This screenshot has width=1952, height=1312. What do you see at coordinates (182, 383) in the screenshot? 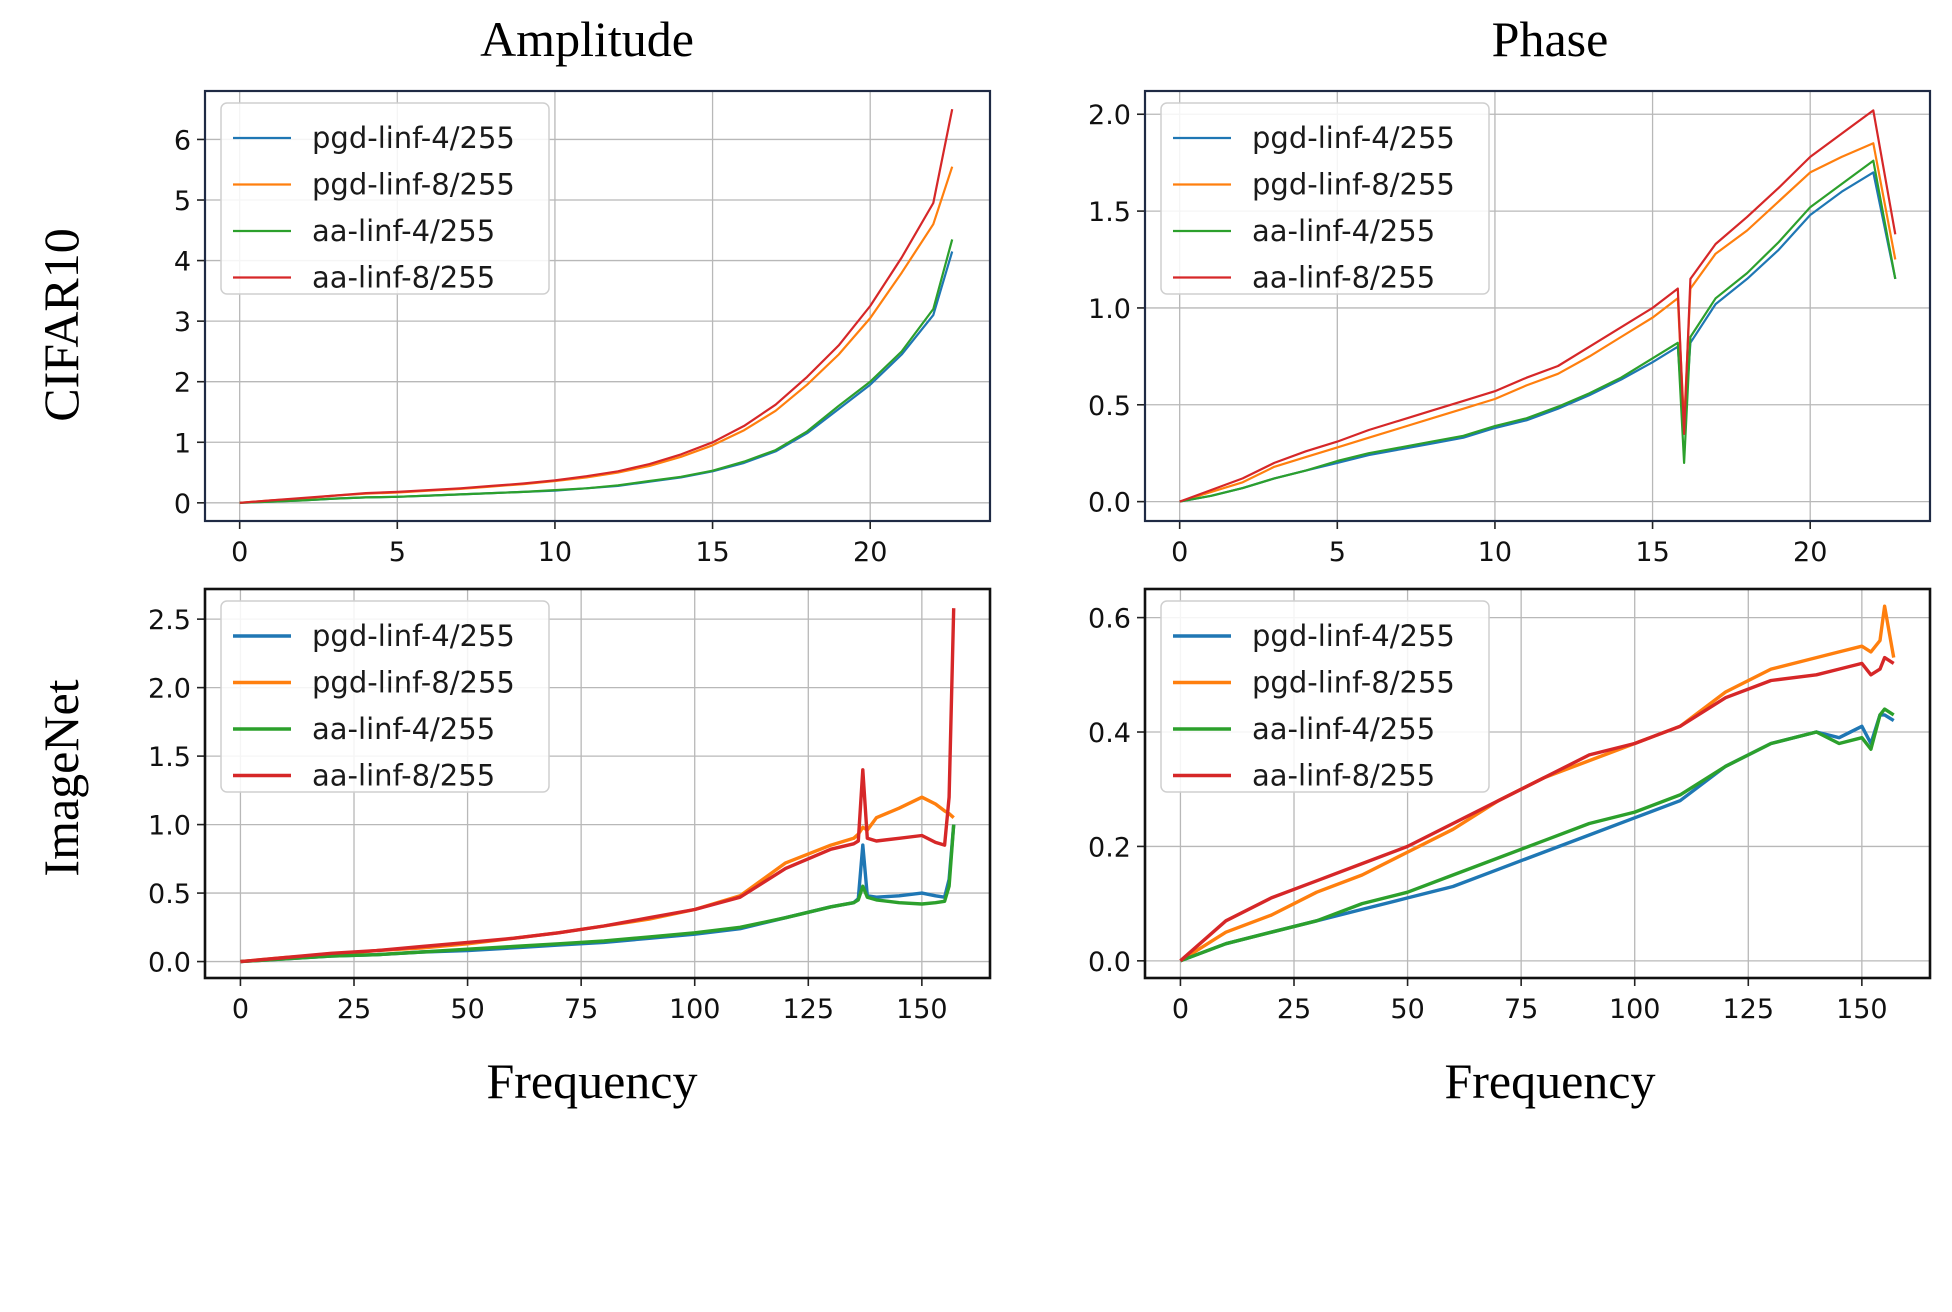
I see `y-tick-label: 2` at bounding box center [182, 383].